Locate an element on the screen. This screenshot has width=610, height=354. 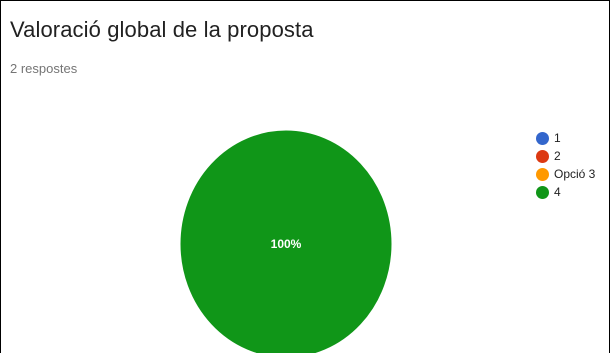
legend-item-4: 4 is located at coordinates (565, 192).